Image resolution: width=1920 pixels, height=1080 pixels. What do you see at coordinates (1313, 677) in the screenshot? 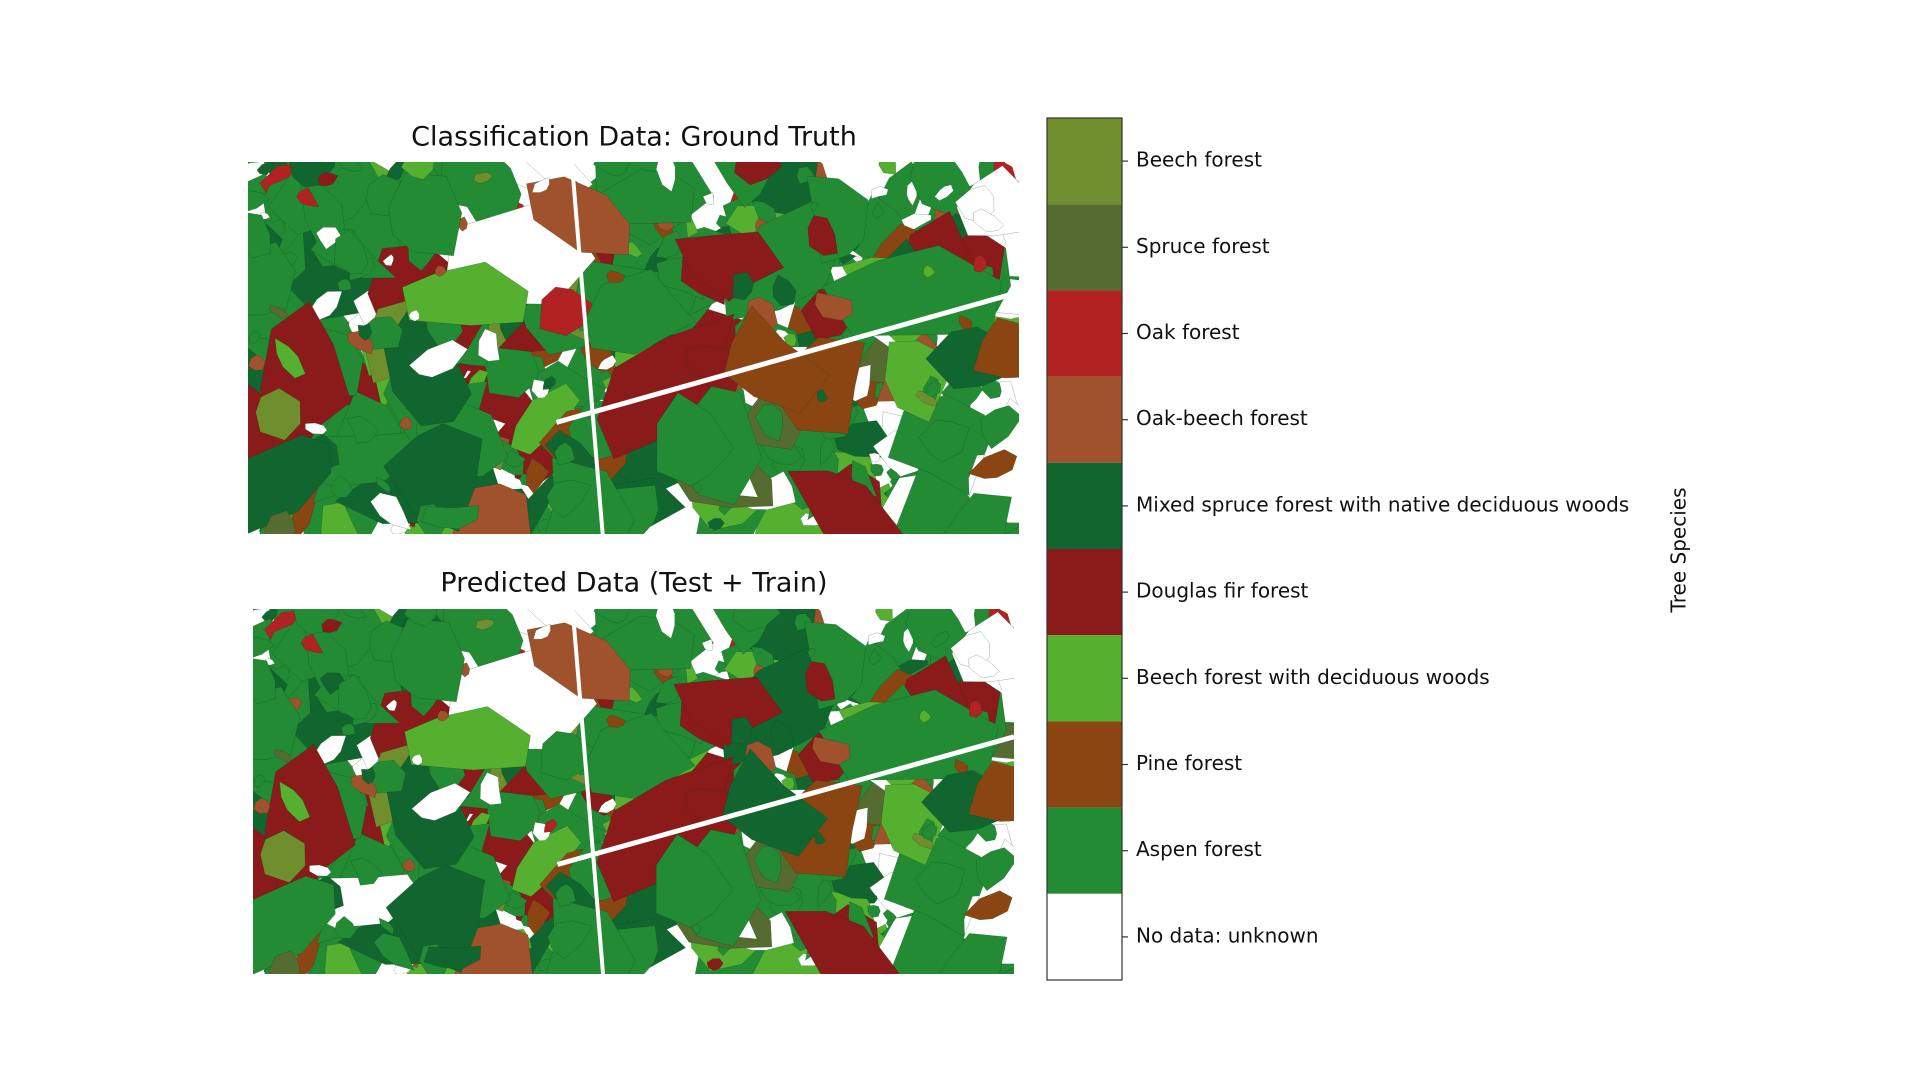
I see `colorbar-label: Beech forest with deciduous woods` at bounding box center [1313, 677].